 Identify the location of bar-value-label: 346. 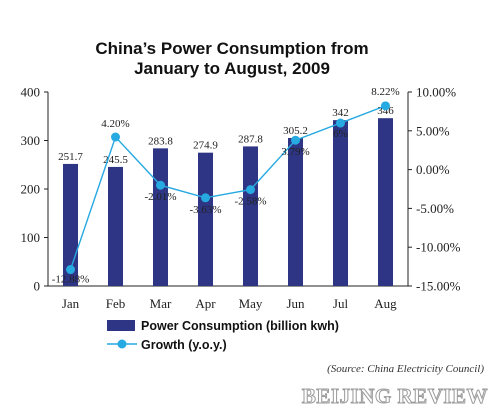
(385, 111).